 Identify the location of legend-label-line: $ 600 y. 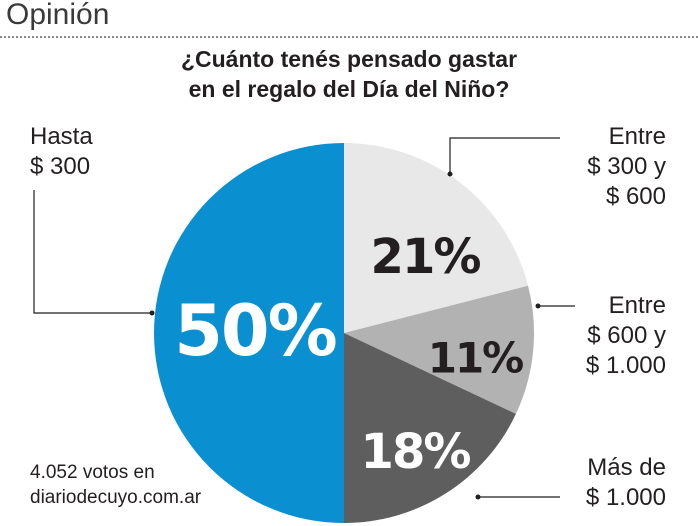
(626, 335).